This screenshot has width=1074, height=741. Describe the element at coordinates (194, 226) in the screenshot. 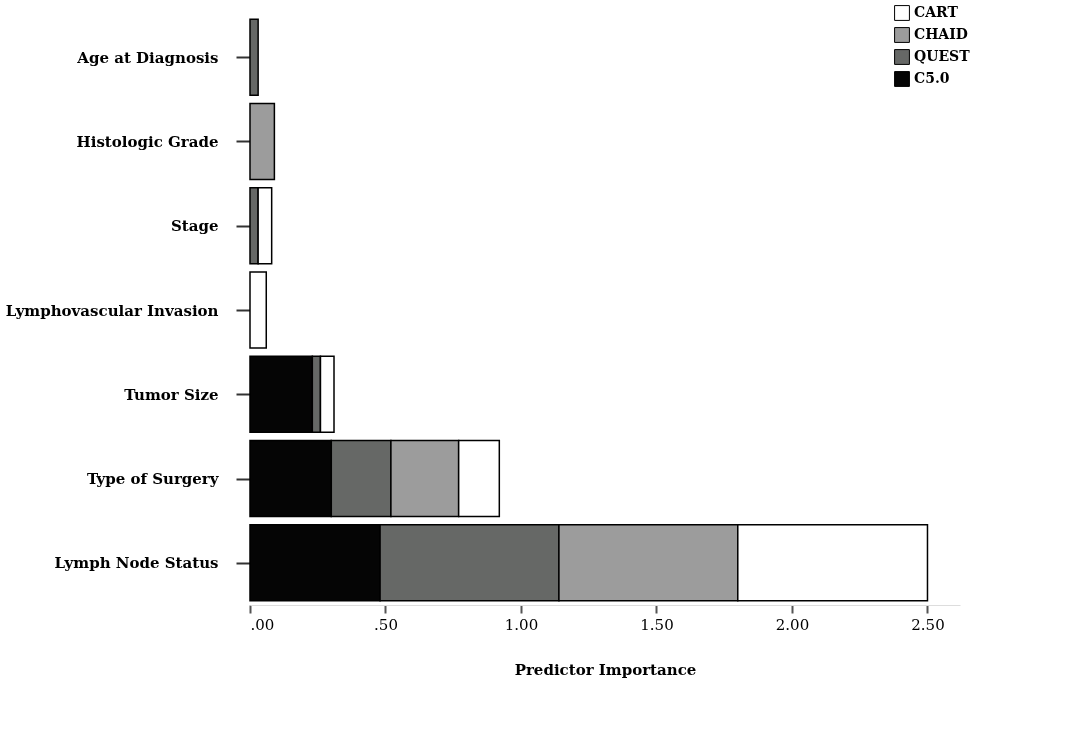

I see `y-tick-label: Stage` at that location.